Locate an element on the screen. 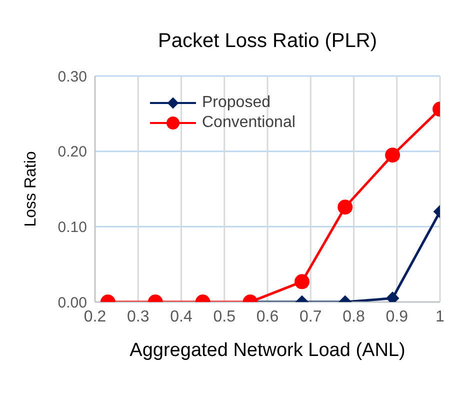 This screenshot has height=409, width=449. chart-title: Packet Loss Ratio (PLR) is located at coordinates (267, 41).